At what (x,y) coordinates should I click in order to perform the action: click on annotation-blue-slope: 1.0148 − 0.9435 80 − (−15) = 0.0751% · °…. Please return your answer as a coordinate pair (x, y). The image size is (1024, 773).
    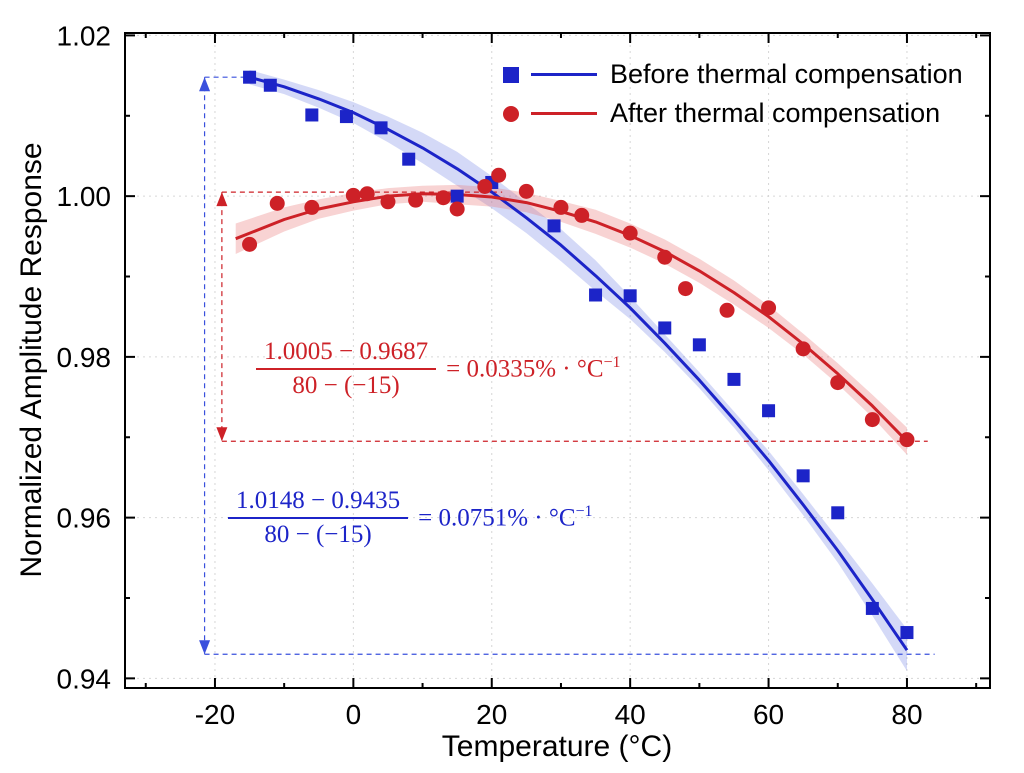
    Looking at the image, I should click on (410, 518).